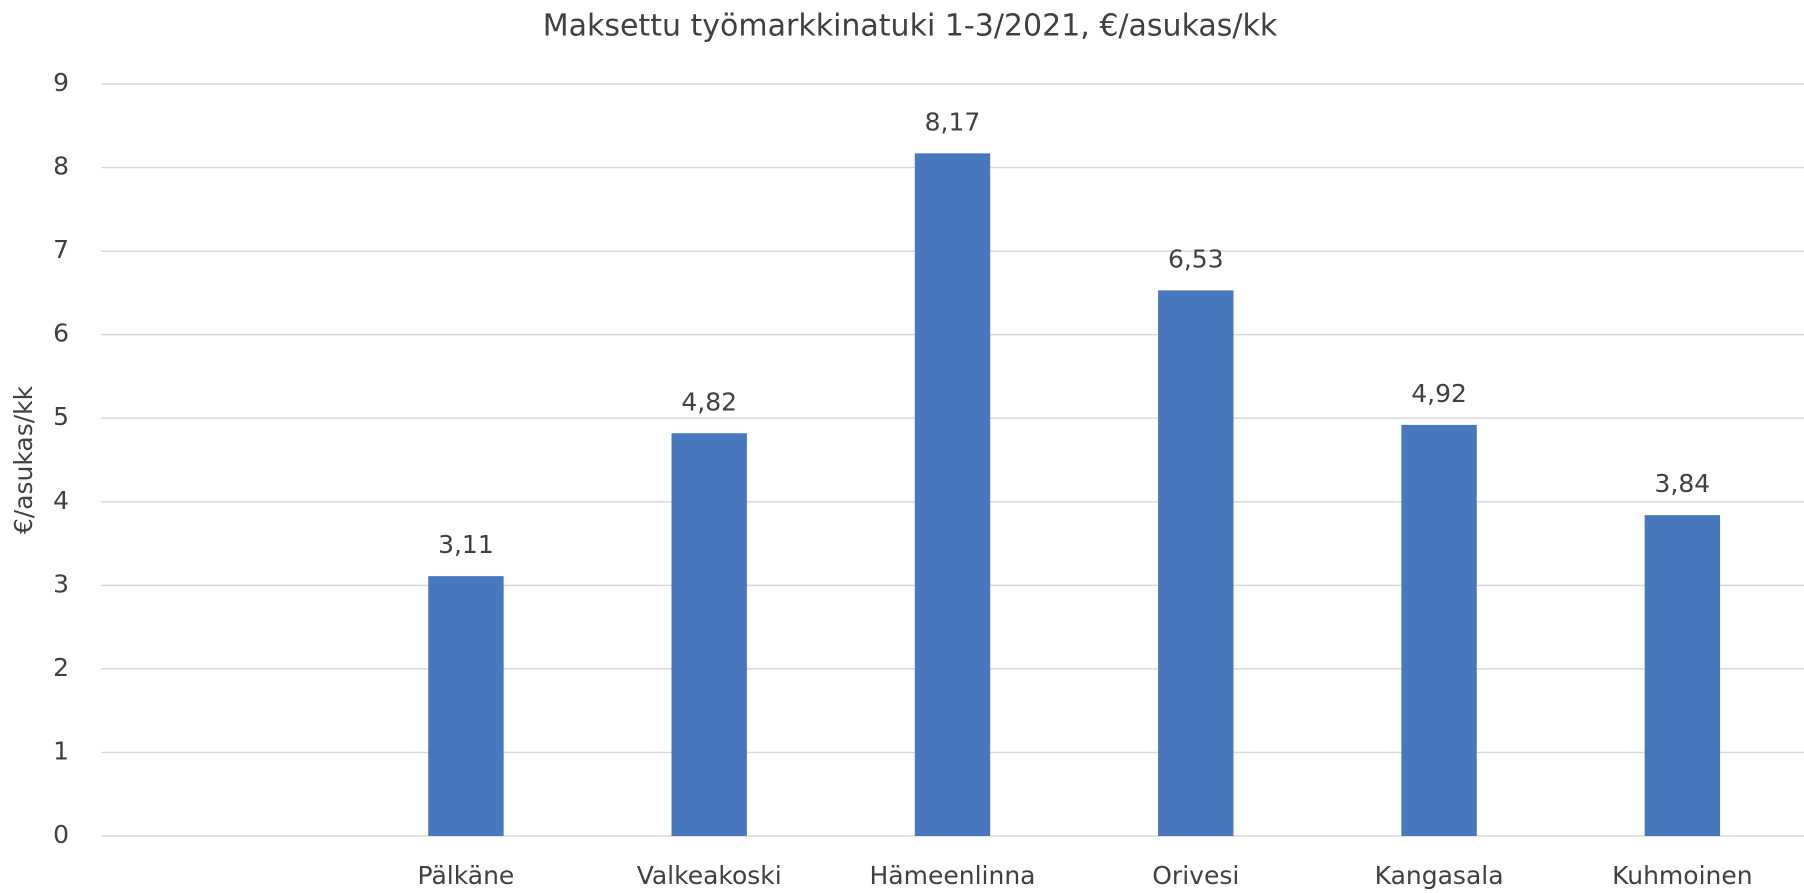 The width and height of the screenshot is (1804, 893). I want to click on y-tick-label: 4, so click(61, 500).